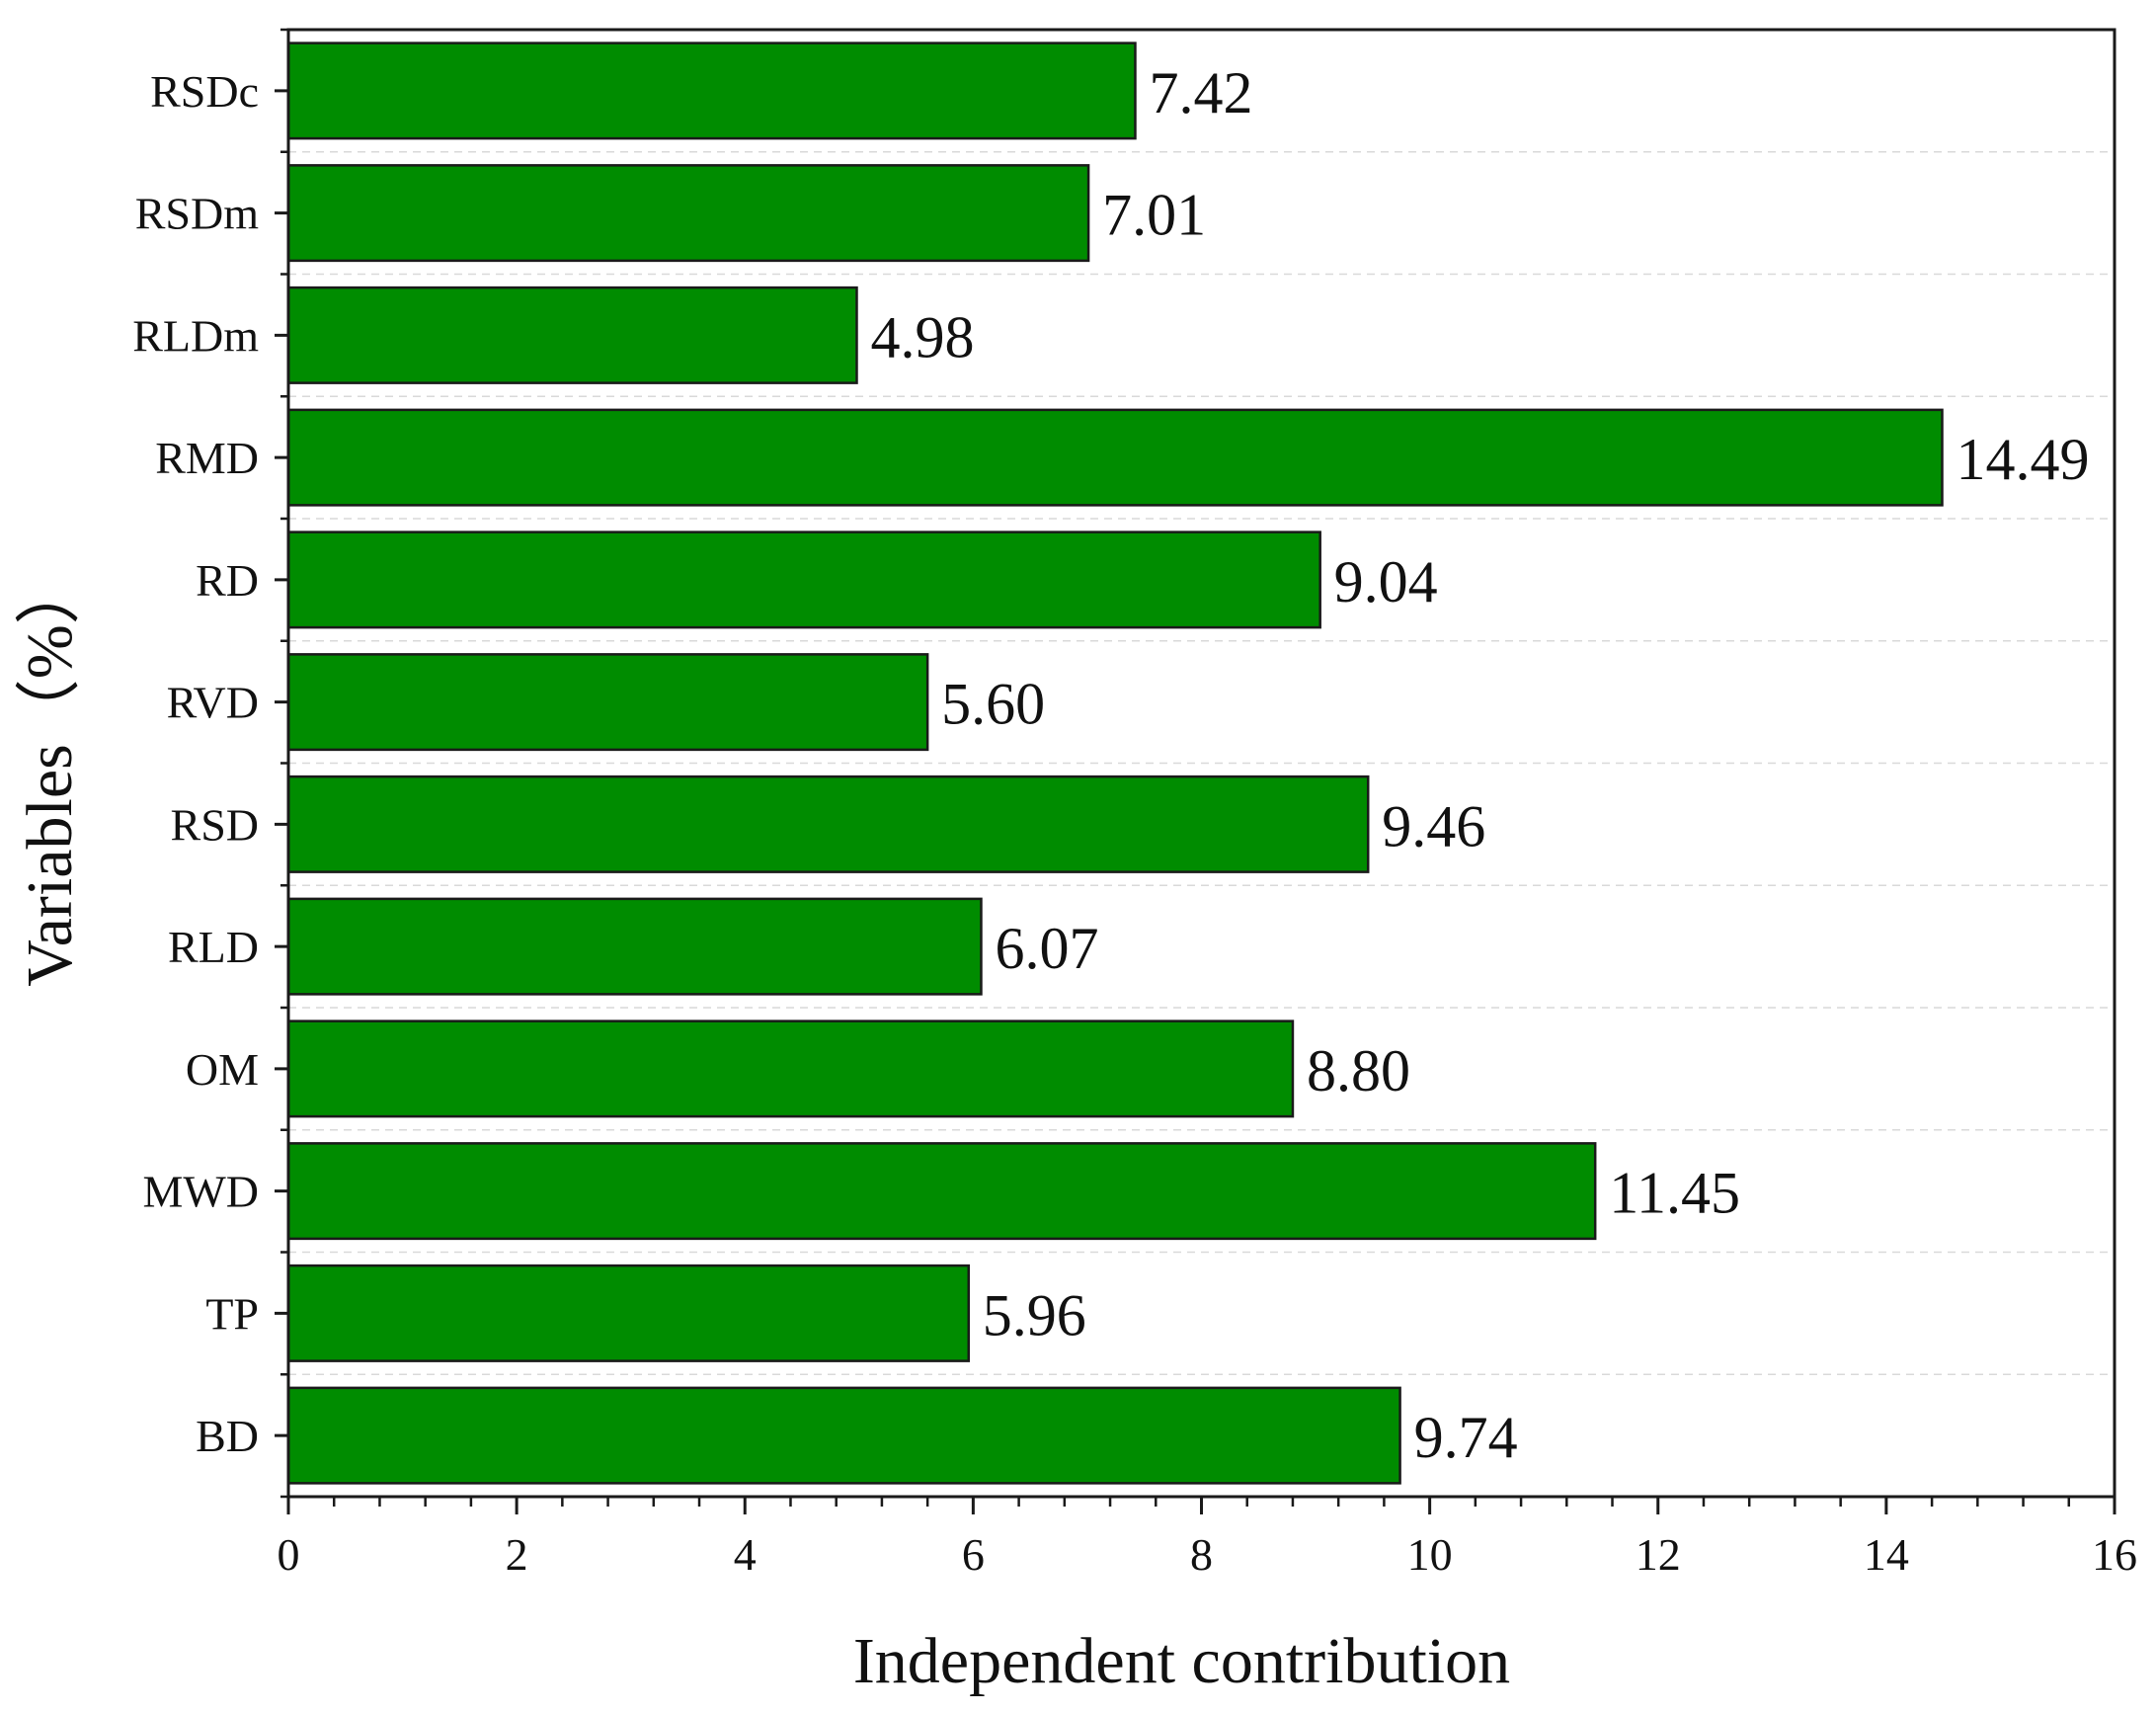  Describe the element at coordinates (1466, 1437) in the screenshot. I see `data-label-bd: 9.74` at that location.